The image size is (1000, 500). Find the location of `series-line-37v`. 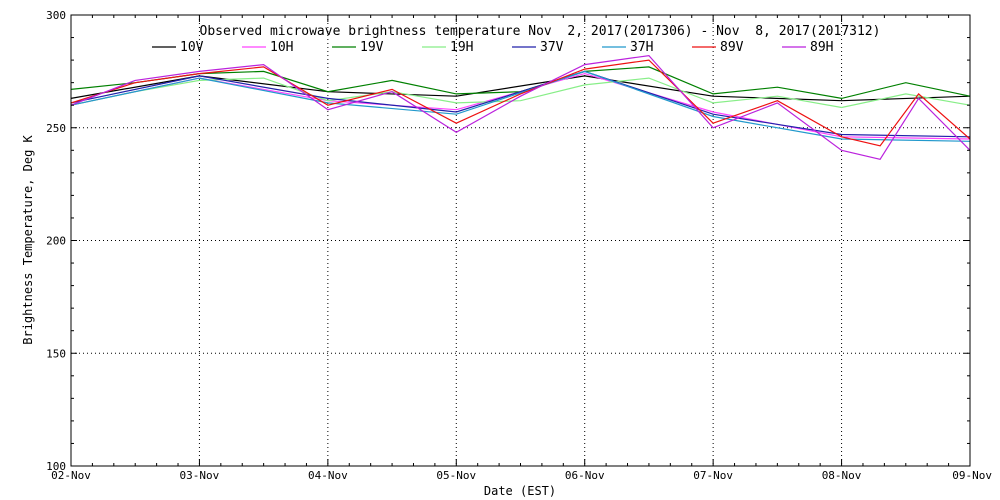

series-line-37v is located at coordinates (520, 104).